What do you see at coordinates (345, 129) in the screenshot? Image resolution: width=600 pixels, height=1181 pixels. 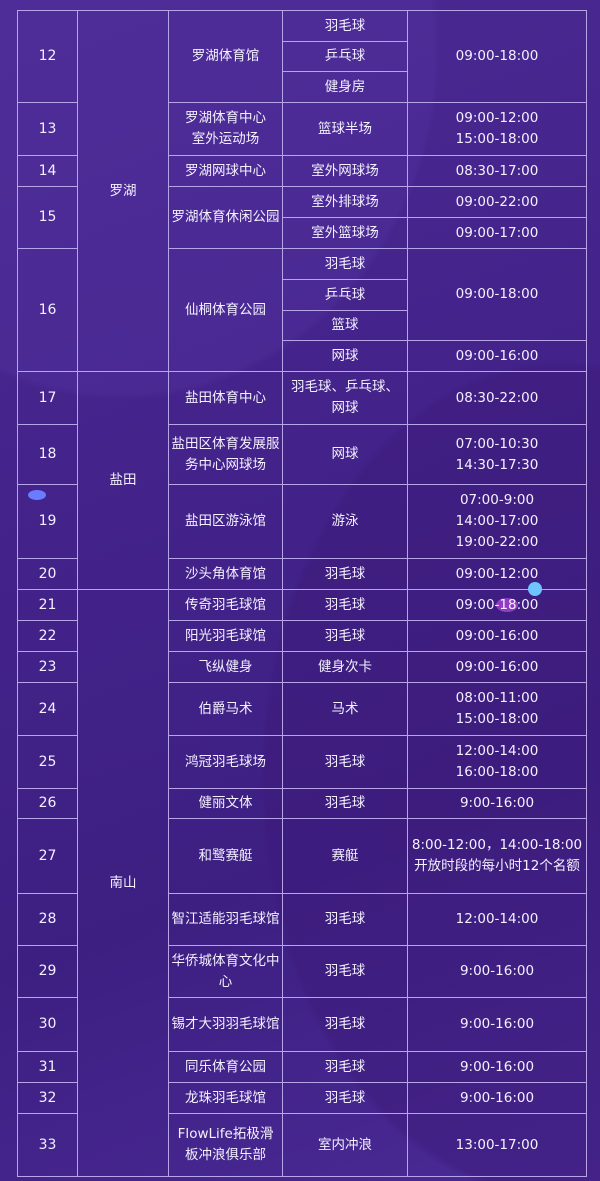 I see `sport-cell: 篮球半场` at bounding box center [345, 129].